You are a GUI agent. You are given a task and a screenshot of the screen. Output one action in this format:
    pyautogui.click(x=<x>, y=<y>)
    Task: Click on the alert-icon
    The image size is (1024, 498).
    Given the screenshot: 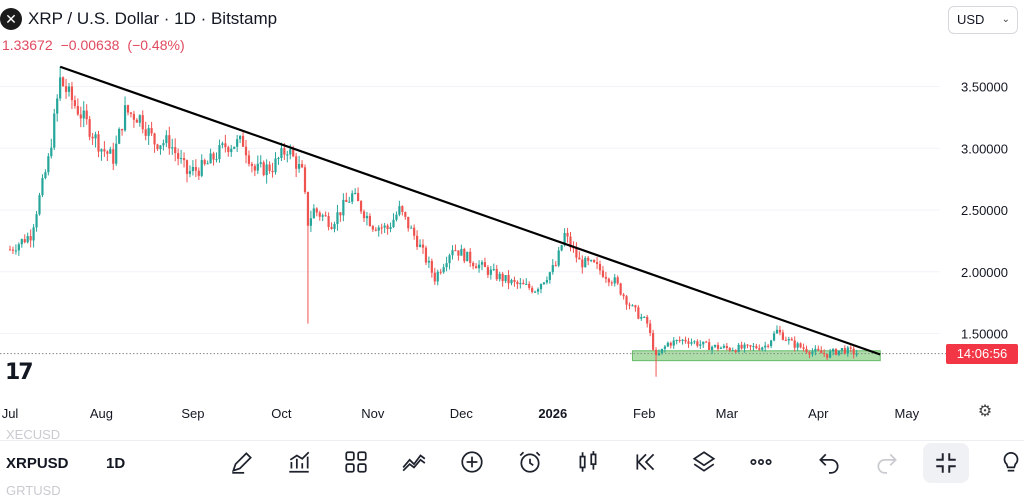 What is the action you would take?
    pyautogui.click(x=530, y=462)
    